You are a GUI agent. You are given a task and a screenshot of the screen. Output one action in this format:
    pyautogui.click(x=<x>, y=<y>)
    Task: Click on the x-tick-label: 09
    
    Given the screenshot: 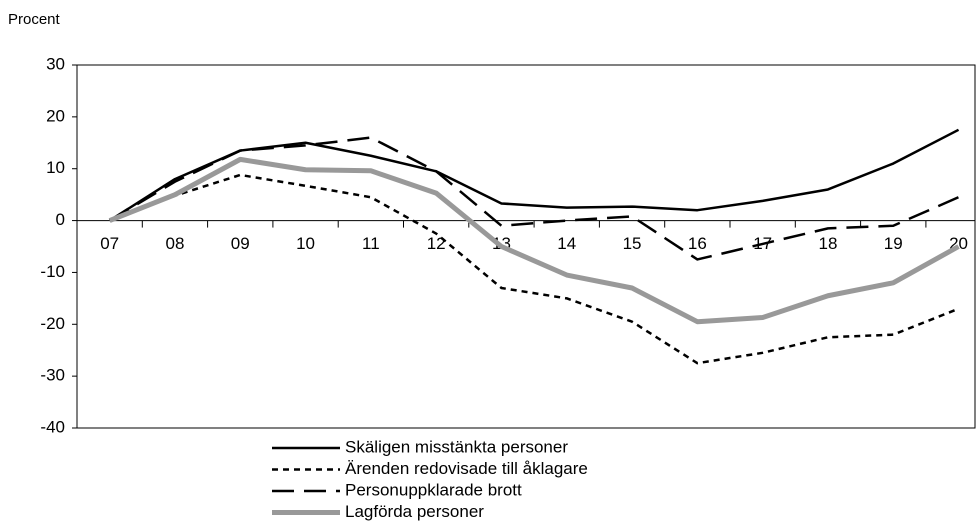 What is the action you would take?
    pyautogui.click(x=240, y=243)
    